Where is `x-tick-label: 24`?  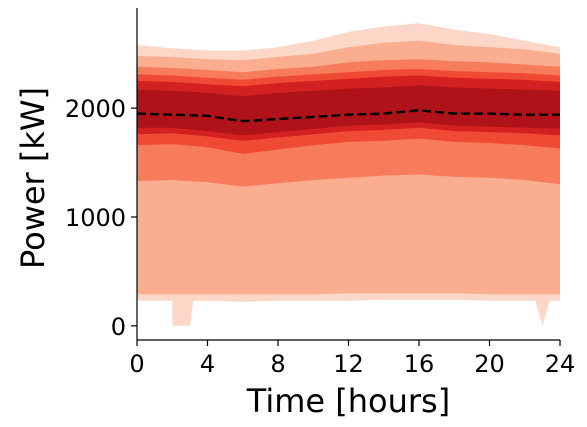 x-tick-label: 24 is located at coordinates (560, 364).